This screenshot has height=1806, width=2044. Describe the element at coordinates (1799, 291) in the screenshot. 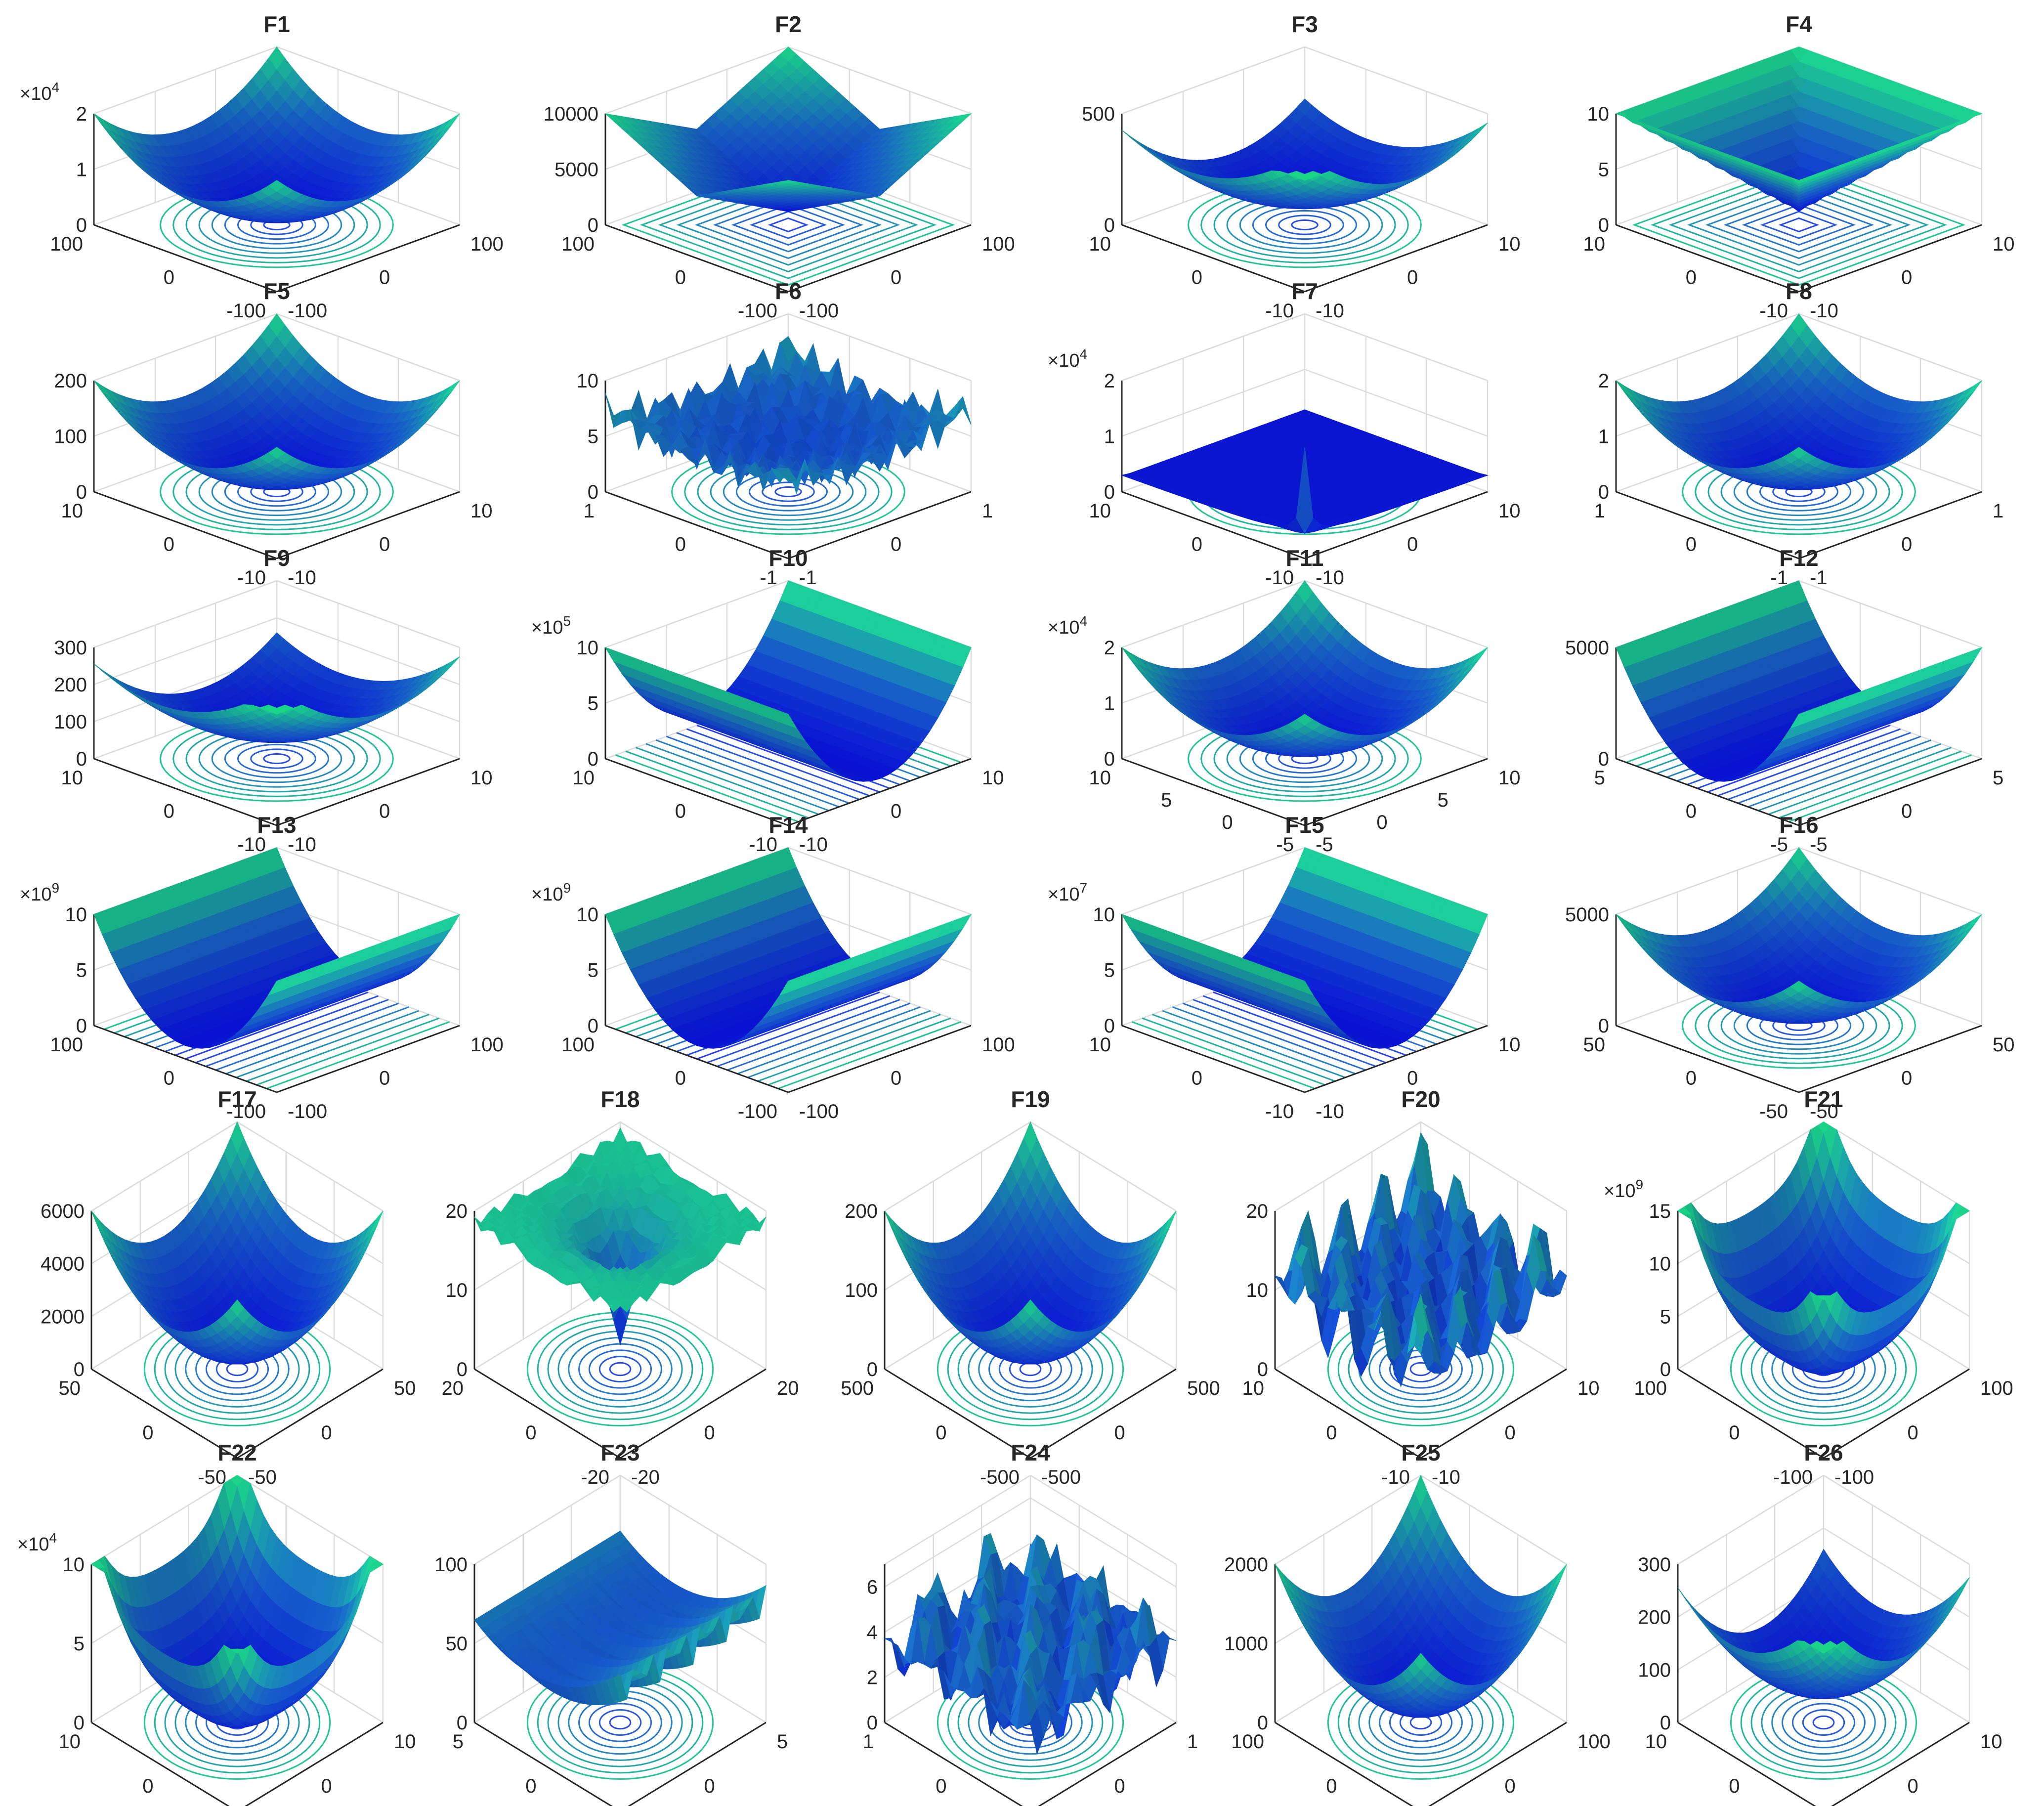

I see `panel-title: F8` at that location.